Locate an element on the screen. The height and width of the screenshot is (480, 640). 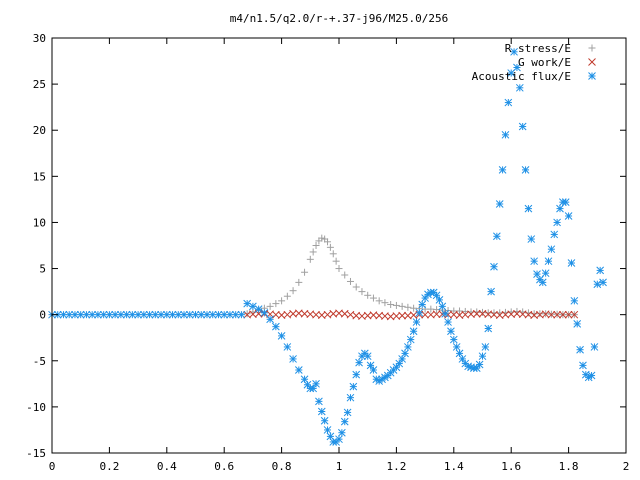
y-tick-label: 25 is located at coordinates (39, 84).